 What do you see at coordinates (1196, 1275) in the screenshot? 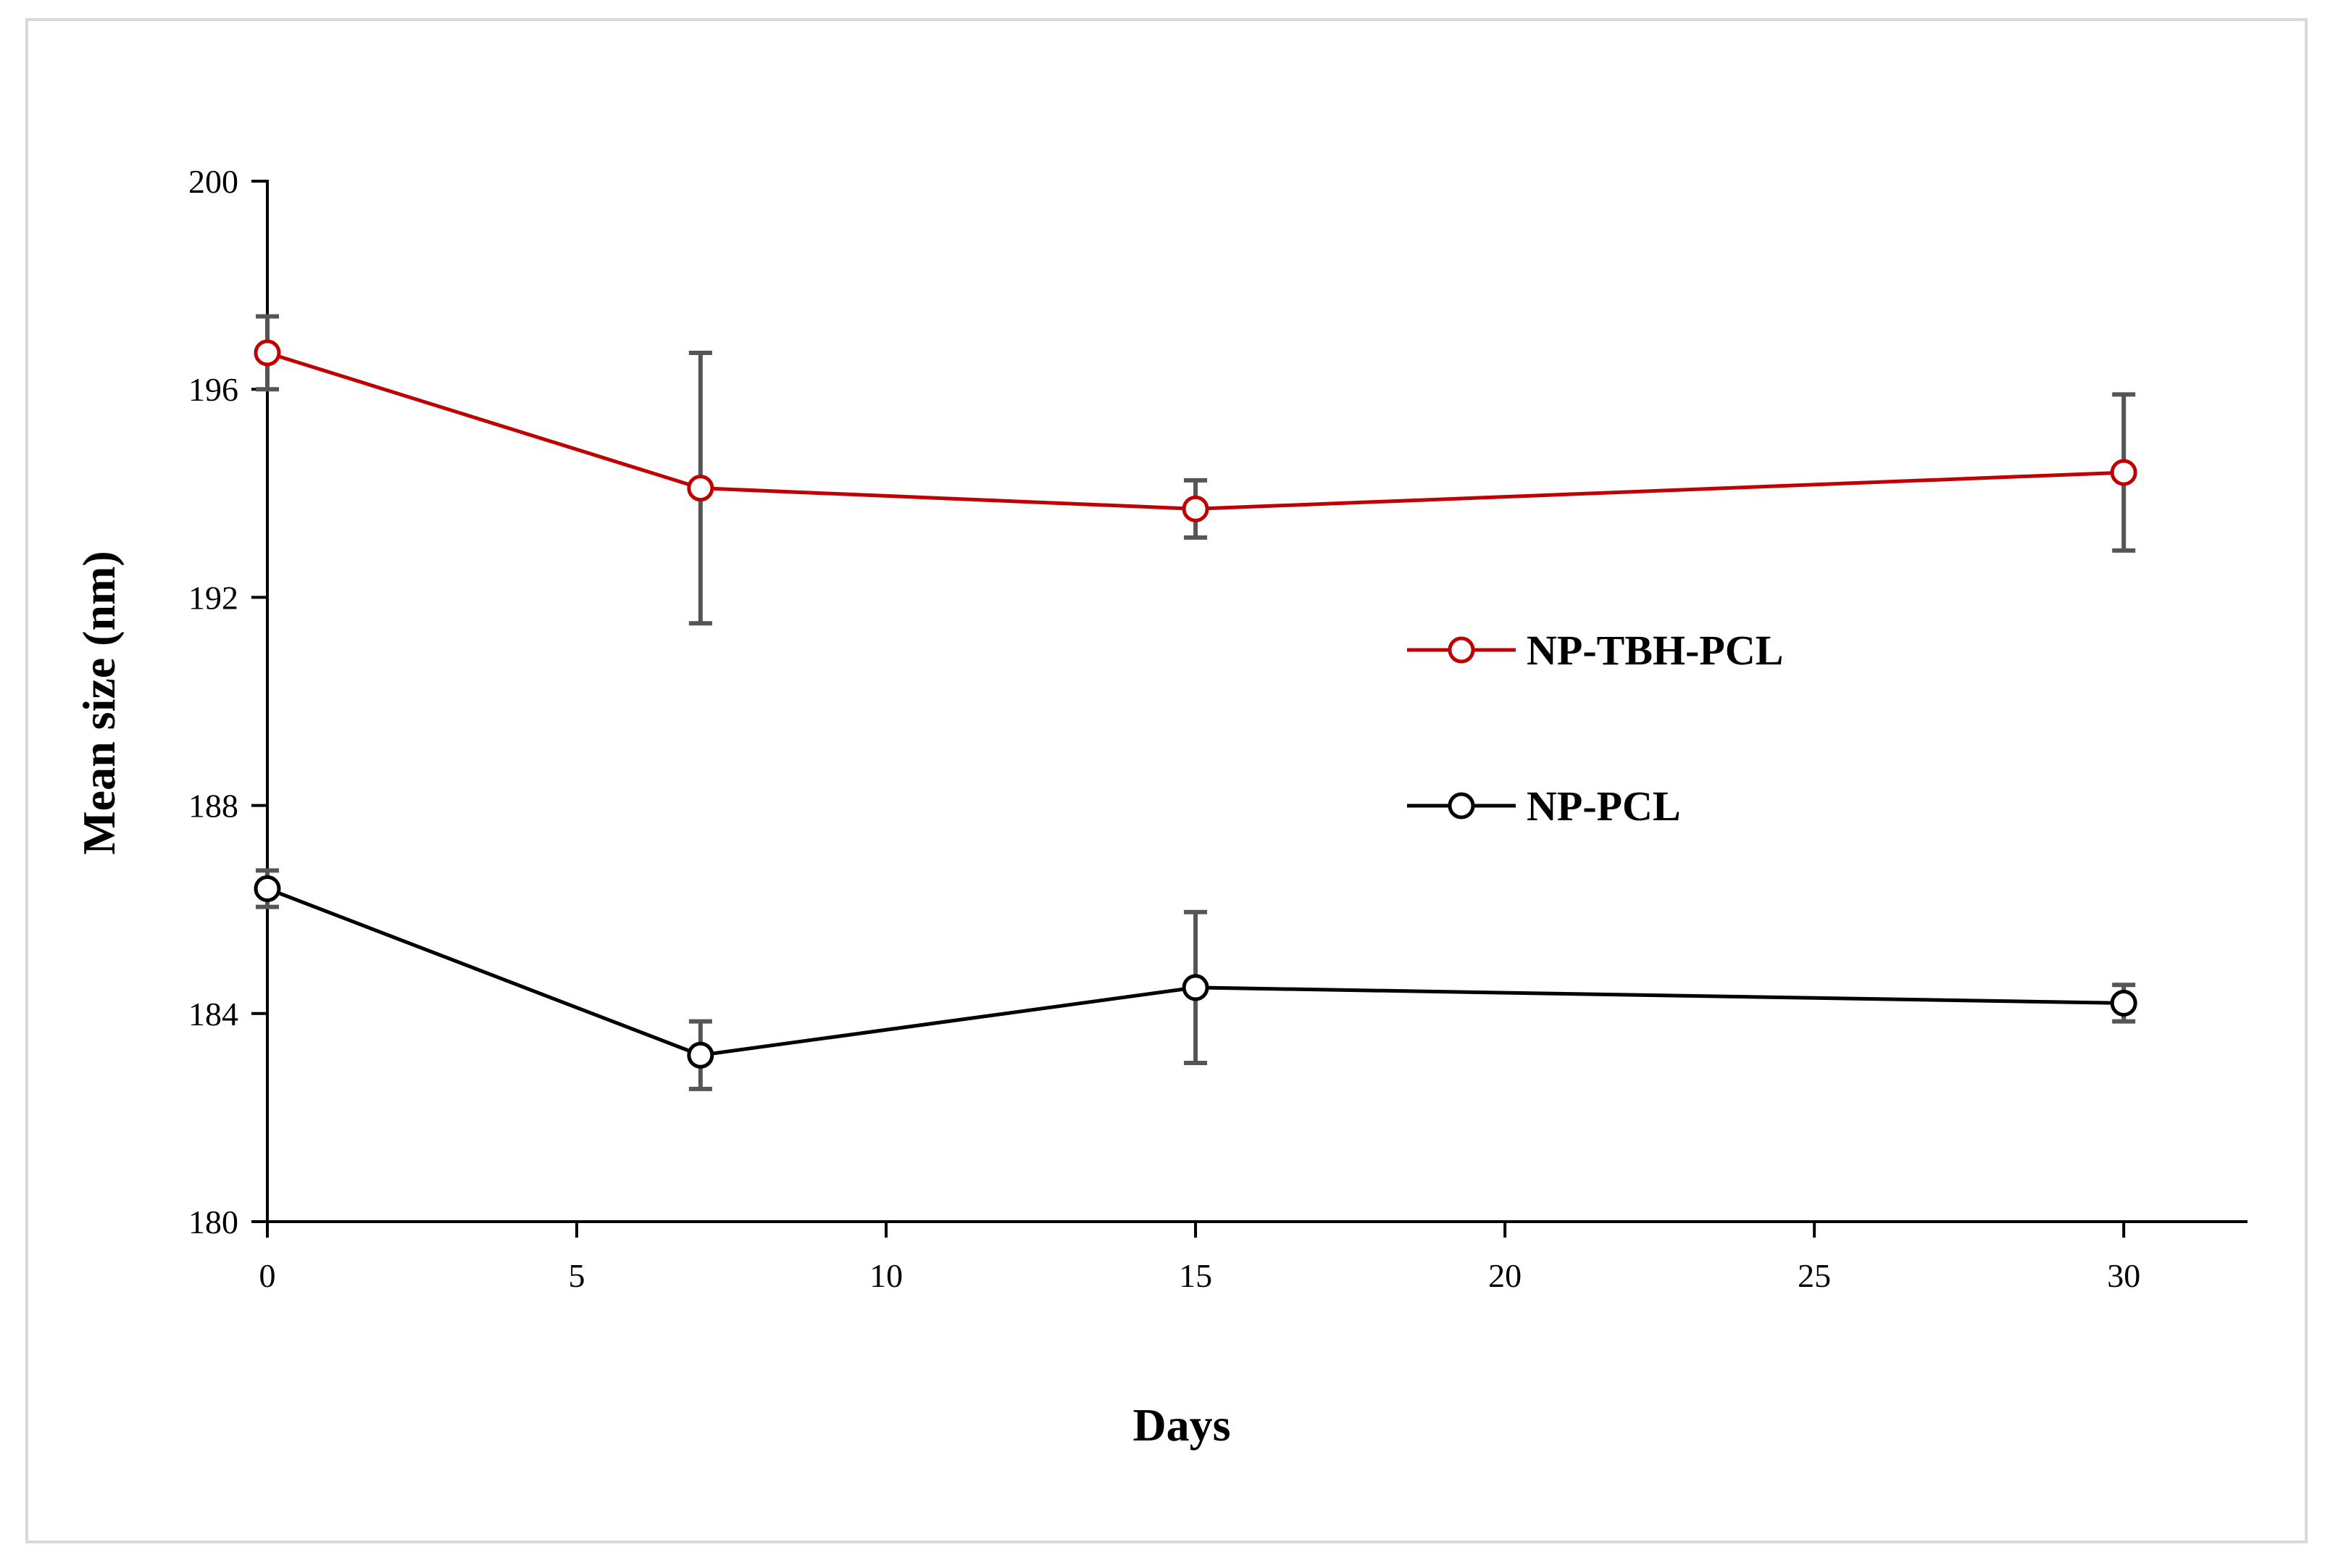
I see `x-tick-label: 15` at bounding box center [1196, 1275].